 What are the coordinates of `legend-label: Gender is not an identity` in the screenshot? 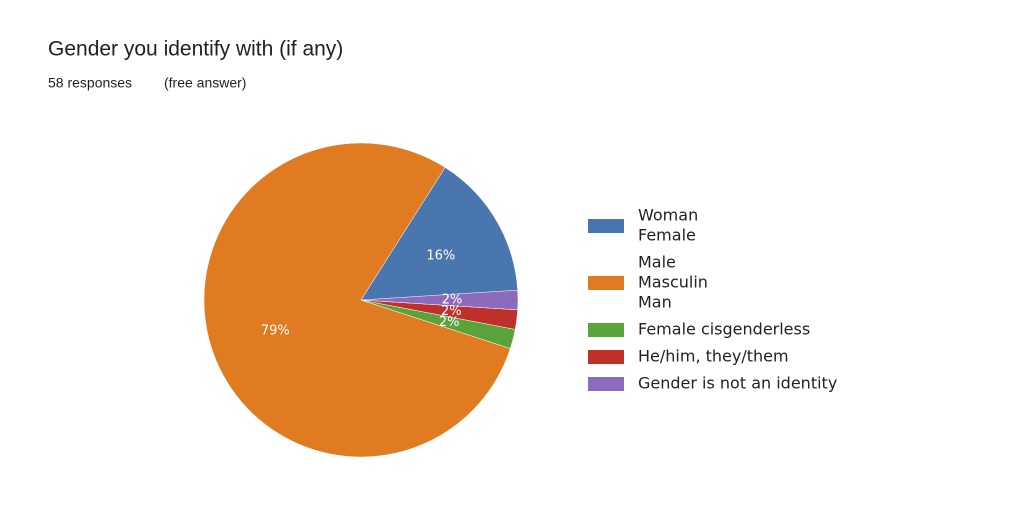 It's located at (737, 383).